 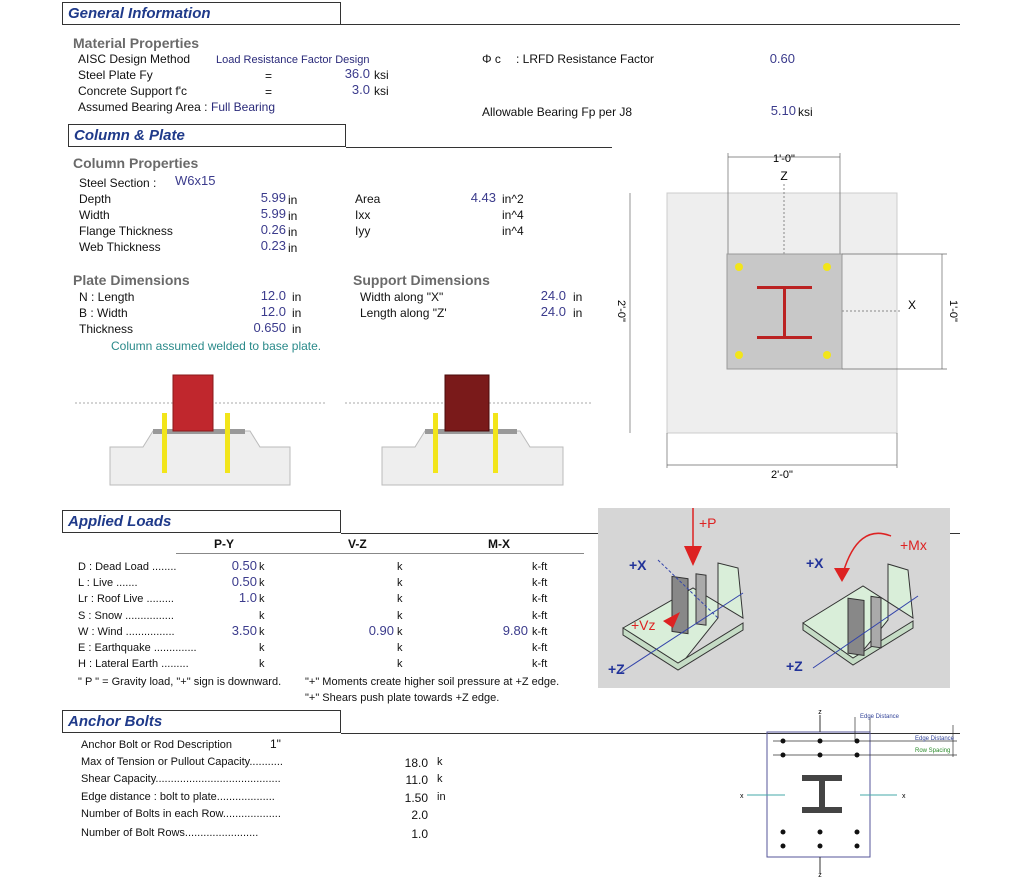 What do you see at coordinates (578, 313) in the screenshot?
I see `support-unit: in` at bounding box center [578, 313].